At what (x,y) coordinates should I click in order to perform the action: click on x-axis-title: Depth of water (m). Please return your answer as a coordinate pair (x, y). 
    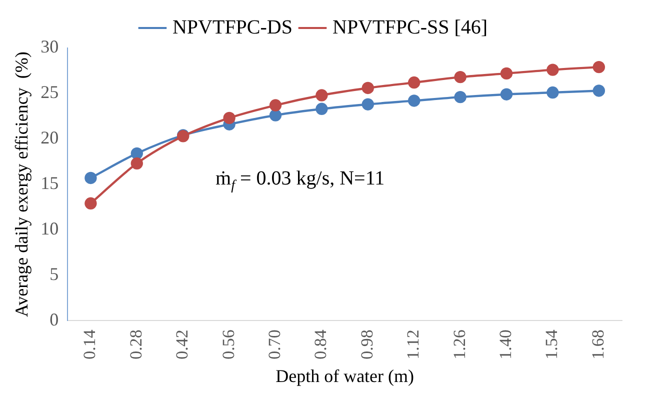
    Looking at the image, I should click on (345, 376).